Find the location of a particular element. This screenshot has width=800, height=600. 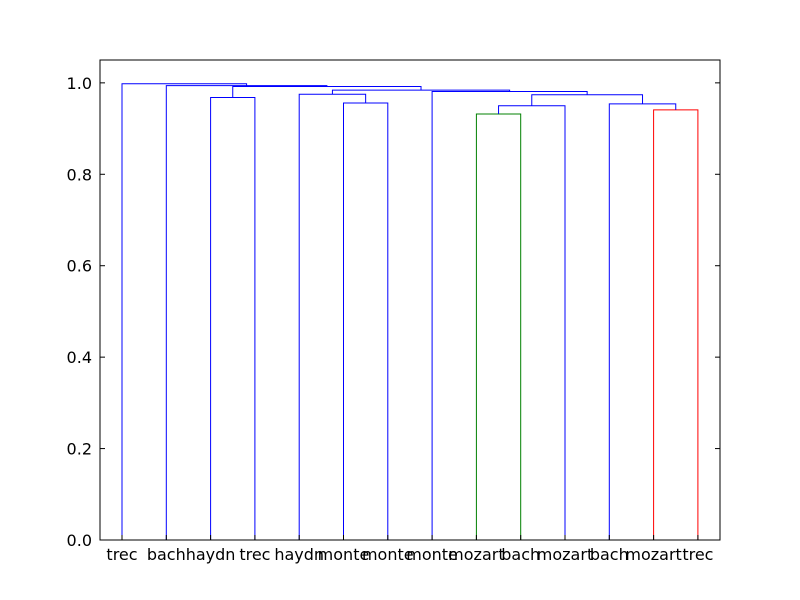

link-m7 is located at coordinates (587, 100).